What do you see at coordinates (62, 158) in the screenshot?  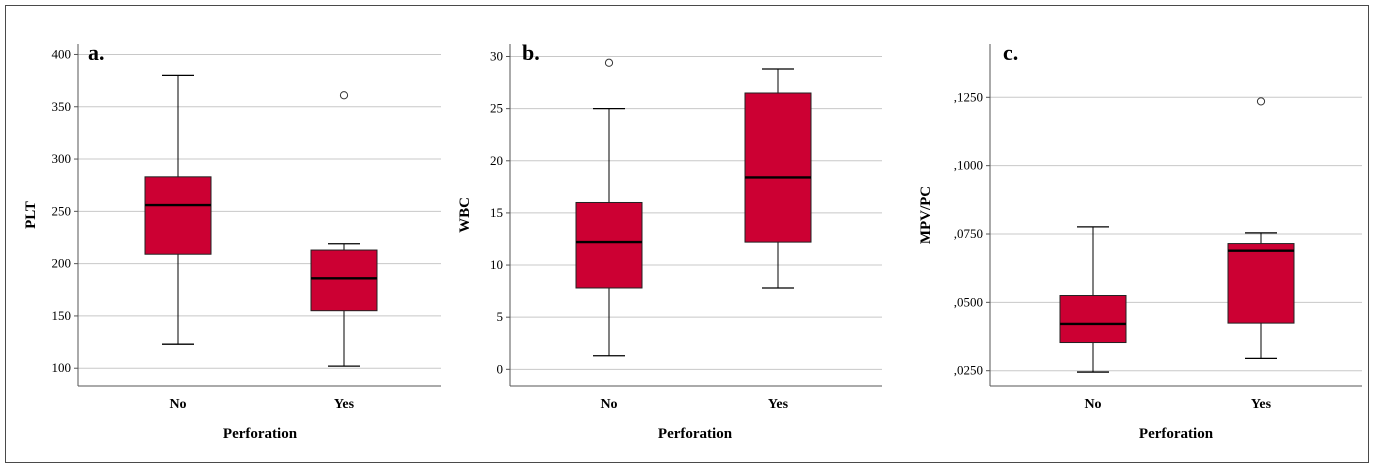 I see `y-tick-label: 300` at bounding box center [62, 158].